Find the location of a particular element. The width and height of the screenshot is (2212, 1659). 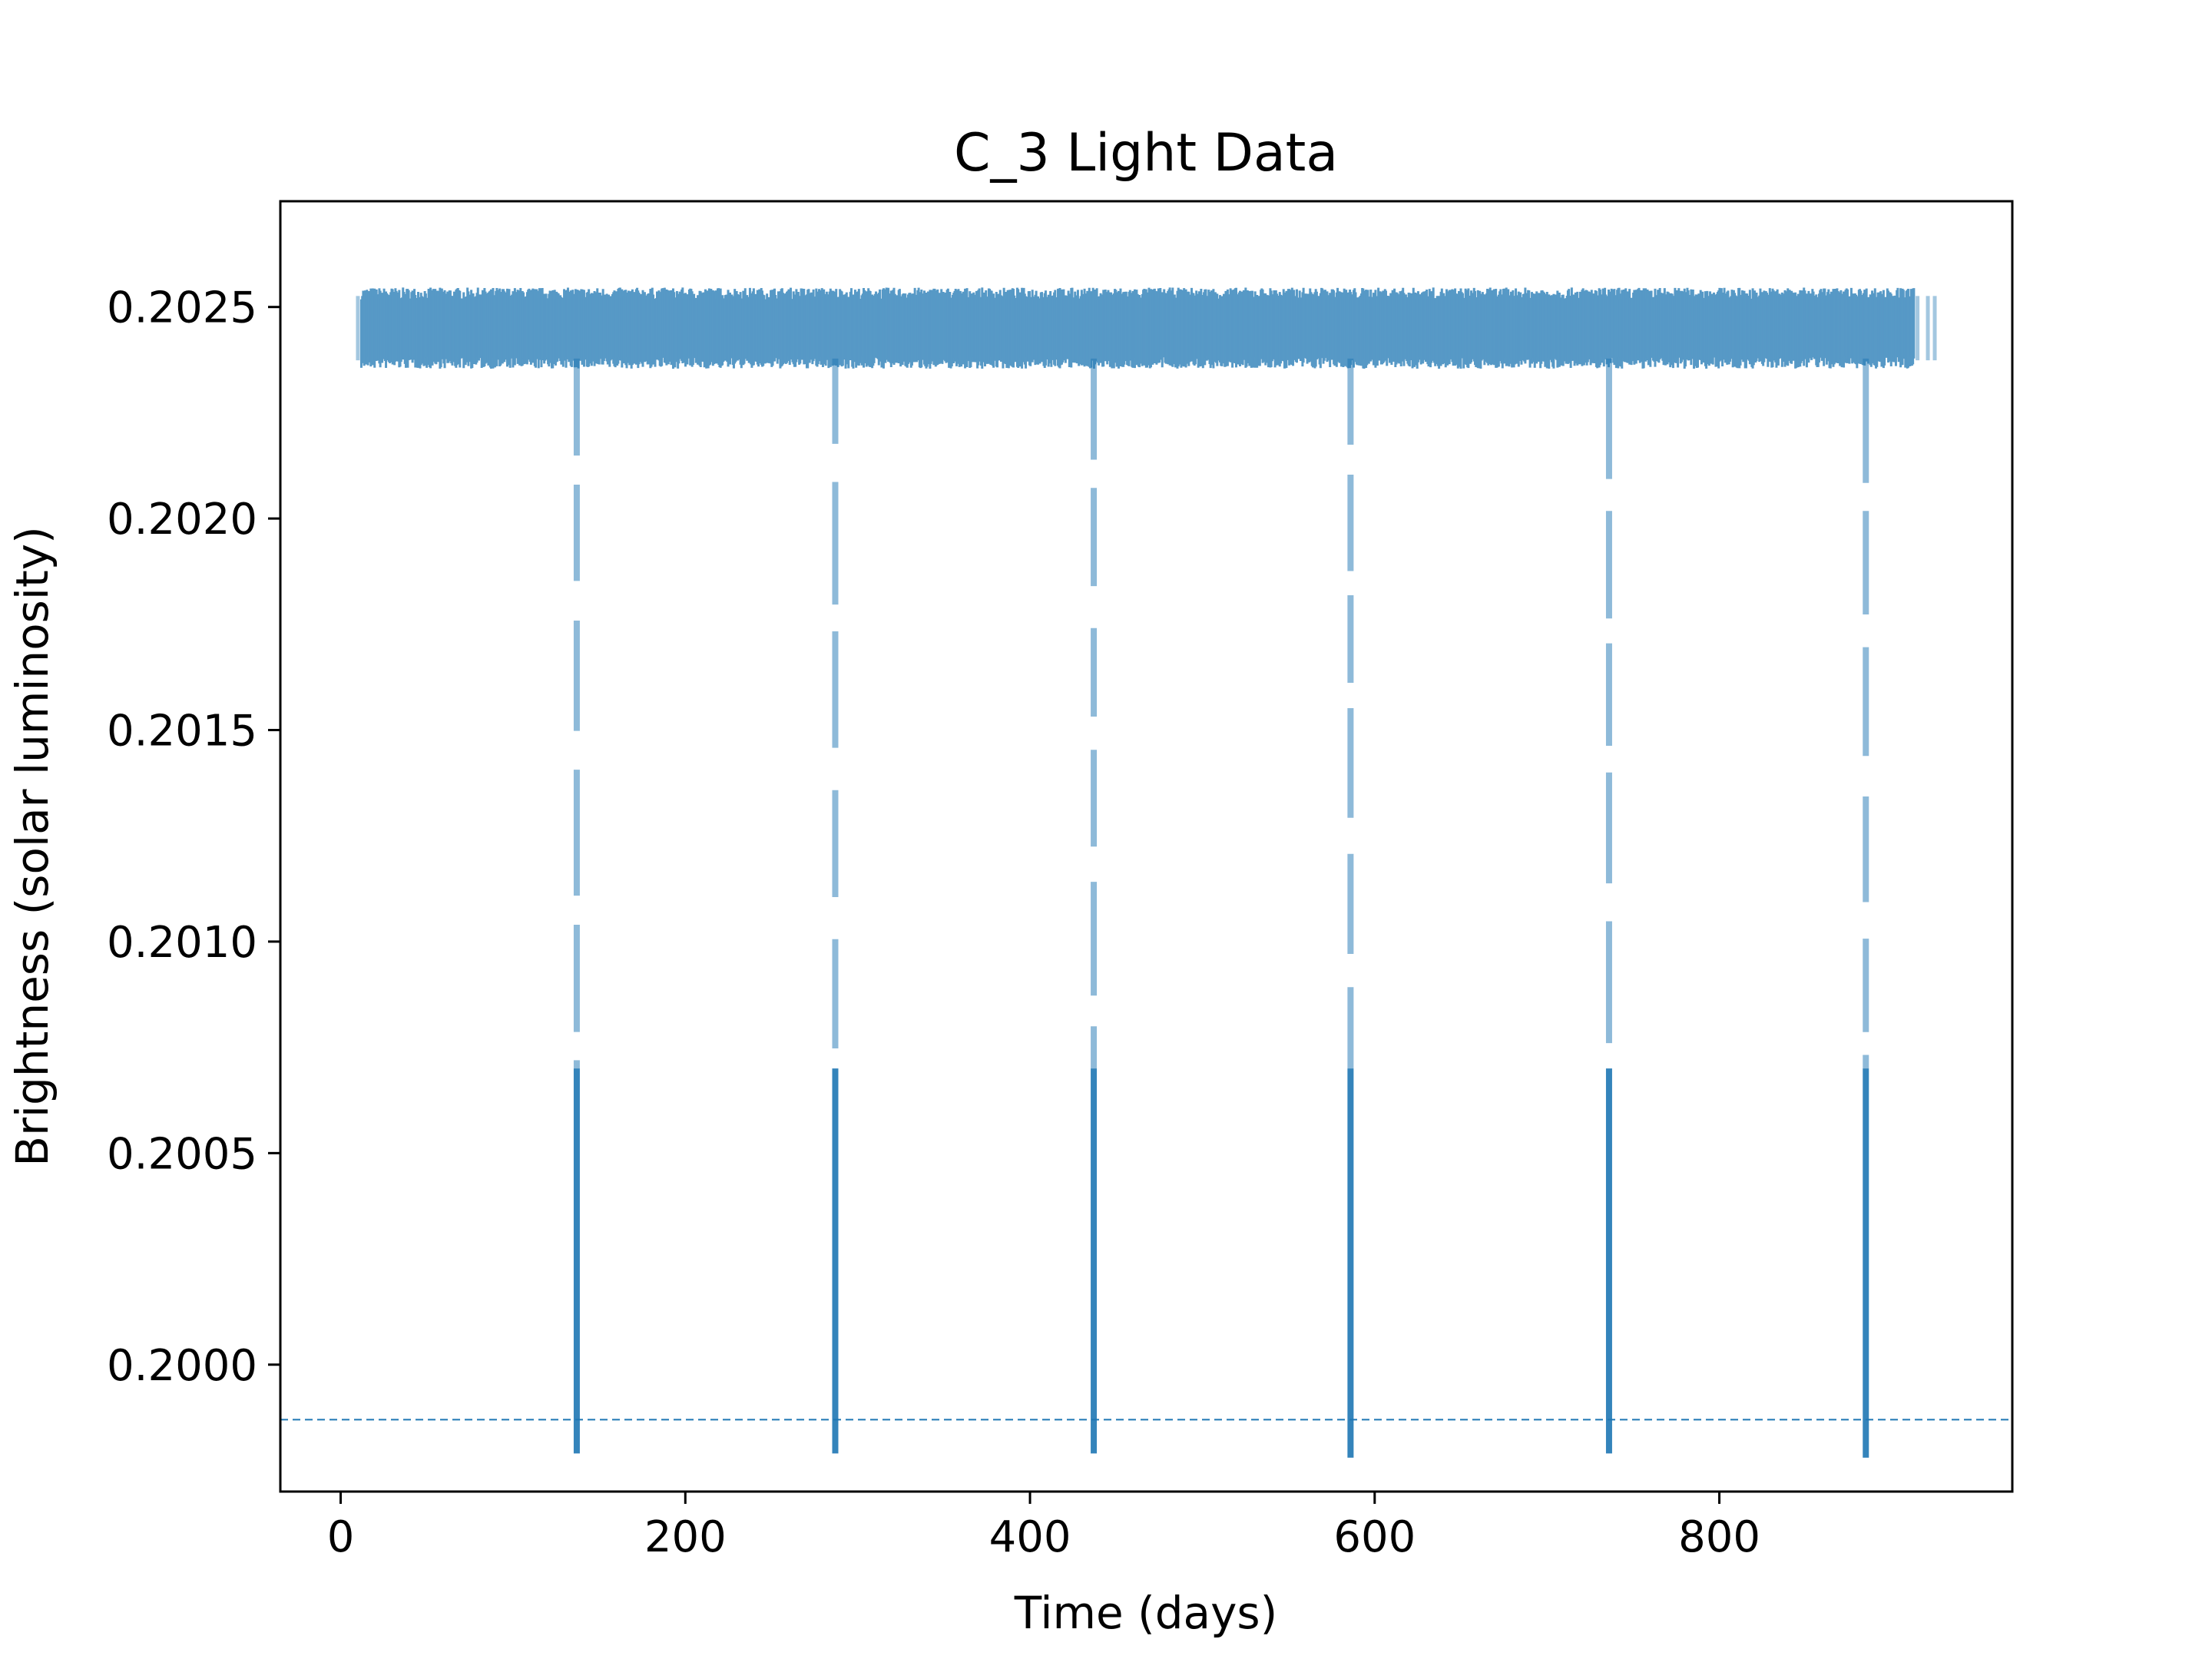

y-tick-label: 0.2015 is located at coordinates (182, 732).